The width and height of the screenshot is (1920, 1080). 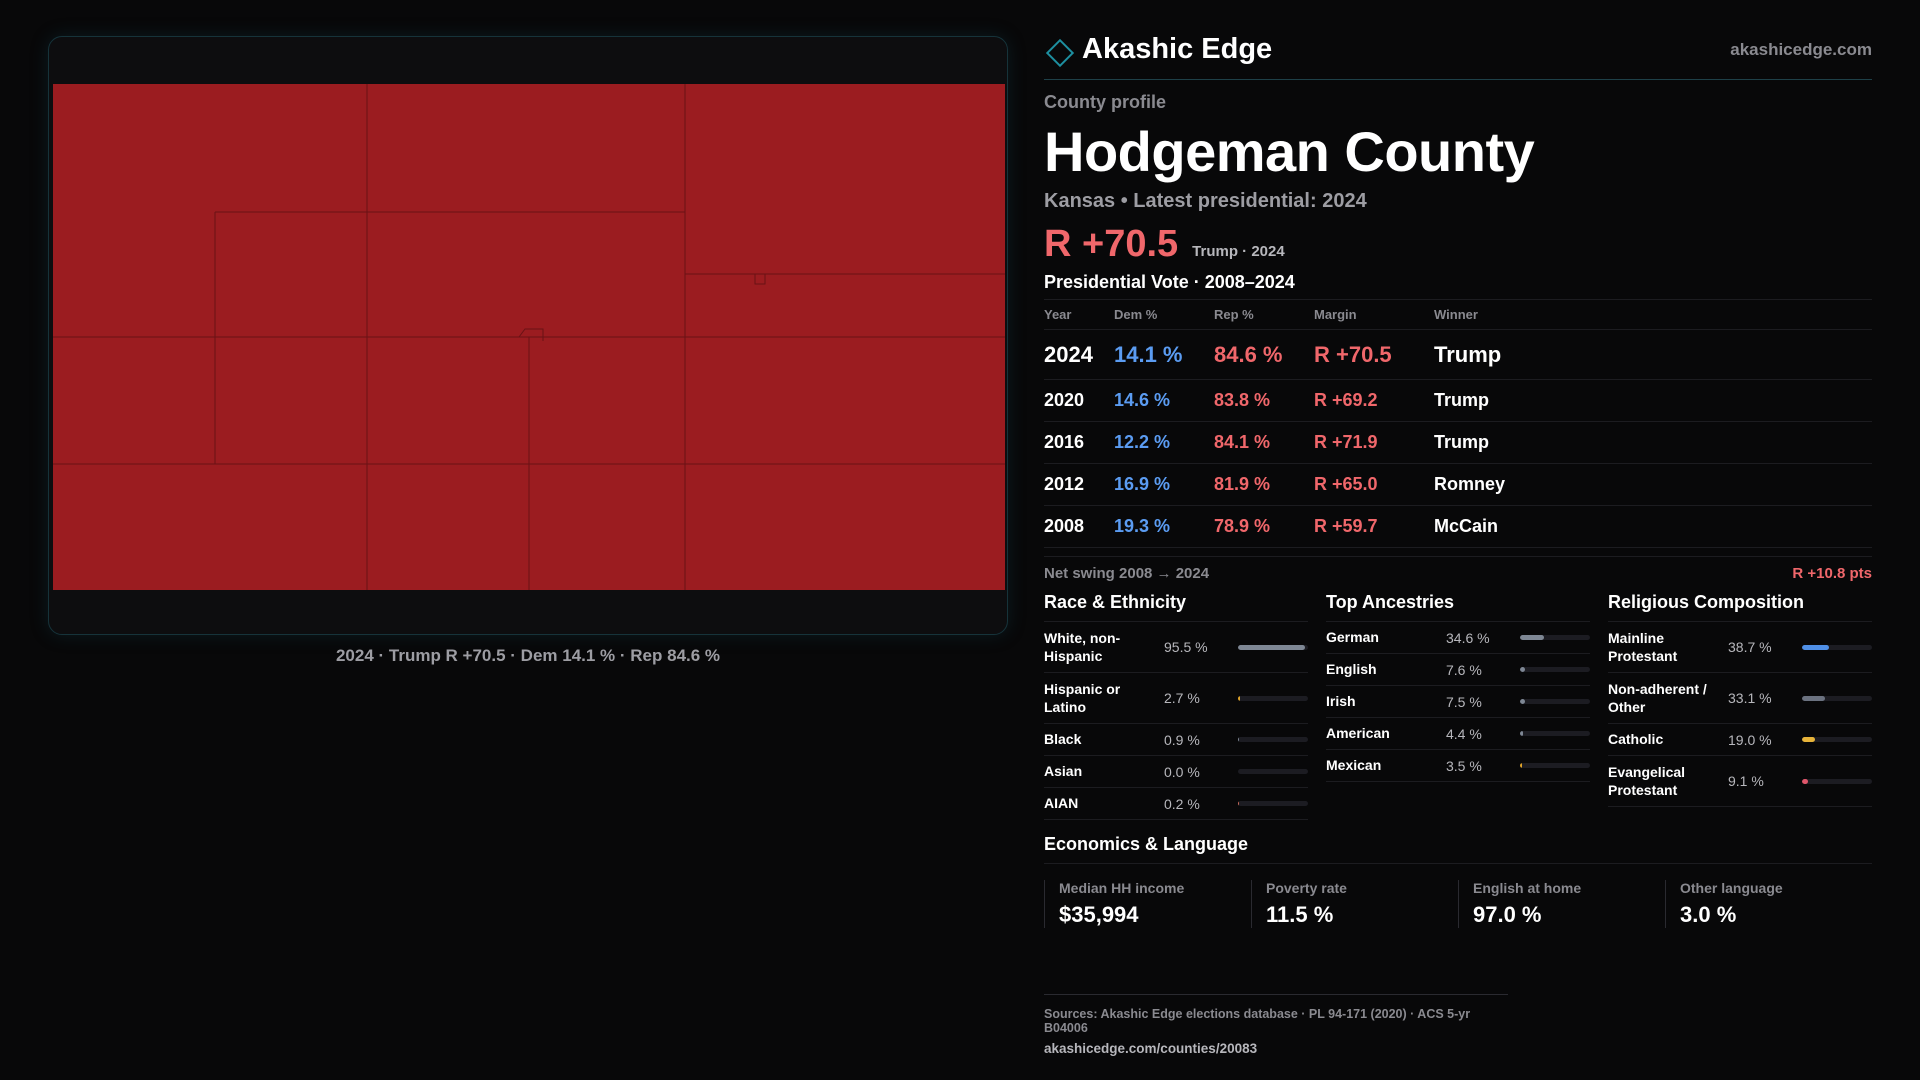 What do you see at coordinates (1653, 314) in the screenshot?
I see `col-header-winner: Winner` at bounding box center [1653, 314].